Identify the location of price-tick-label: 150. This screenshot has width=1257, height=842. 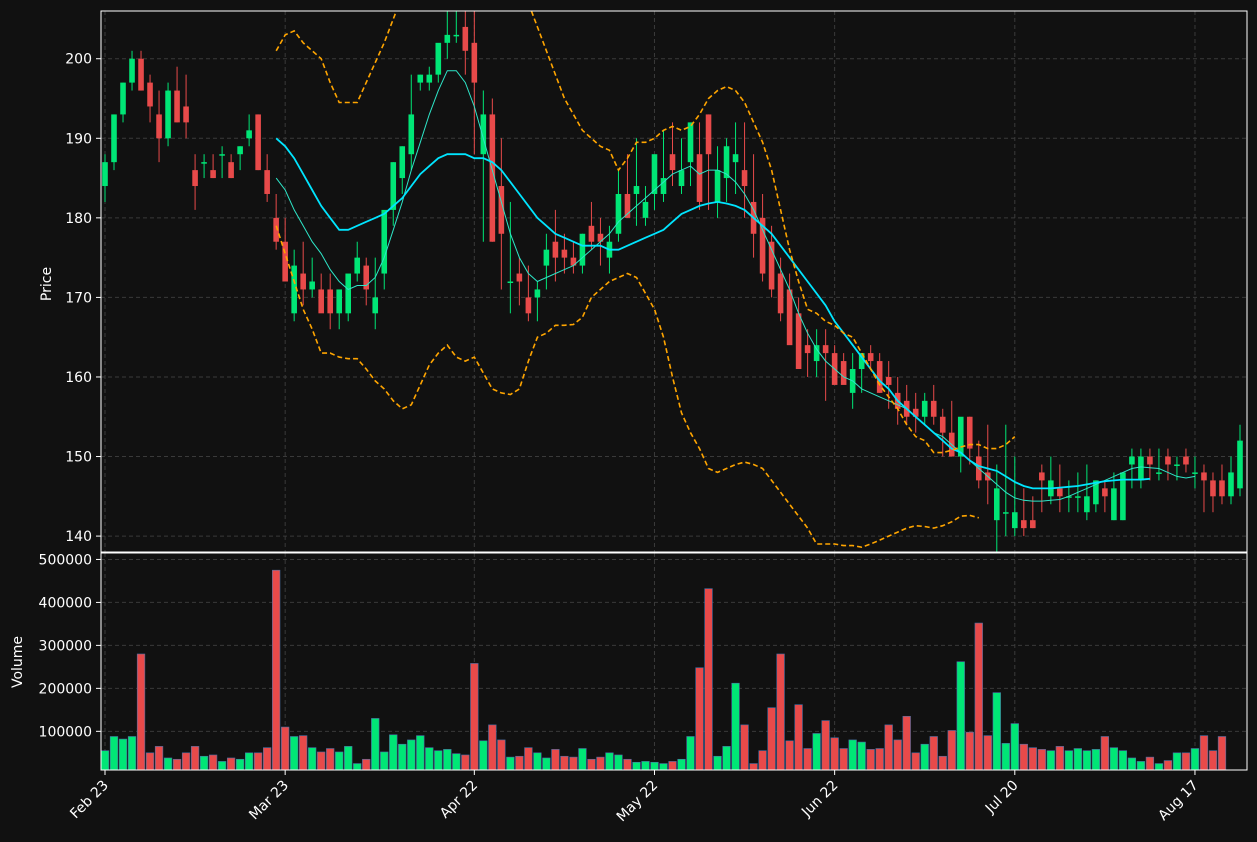
(78, 458).